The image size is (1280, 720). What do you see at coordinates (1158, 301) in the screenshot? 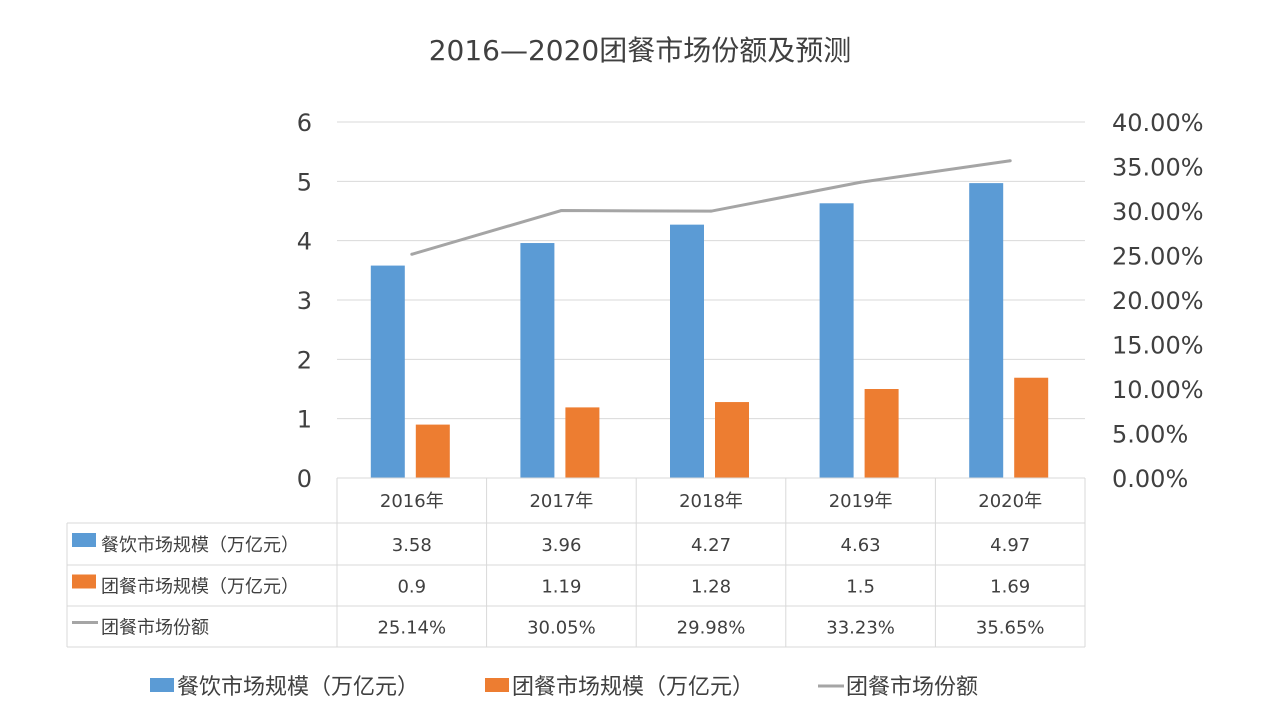
I see `y-right-tick-label: 20.00%` at bounding box center [1158, 301].